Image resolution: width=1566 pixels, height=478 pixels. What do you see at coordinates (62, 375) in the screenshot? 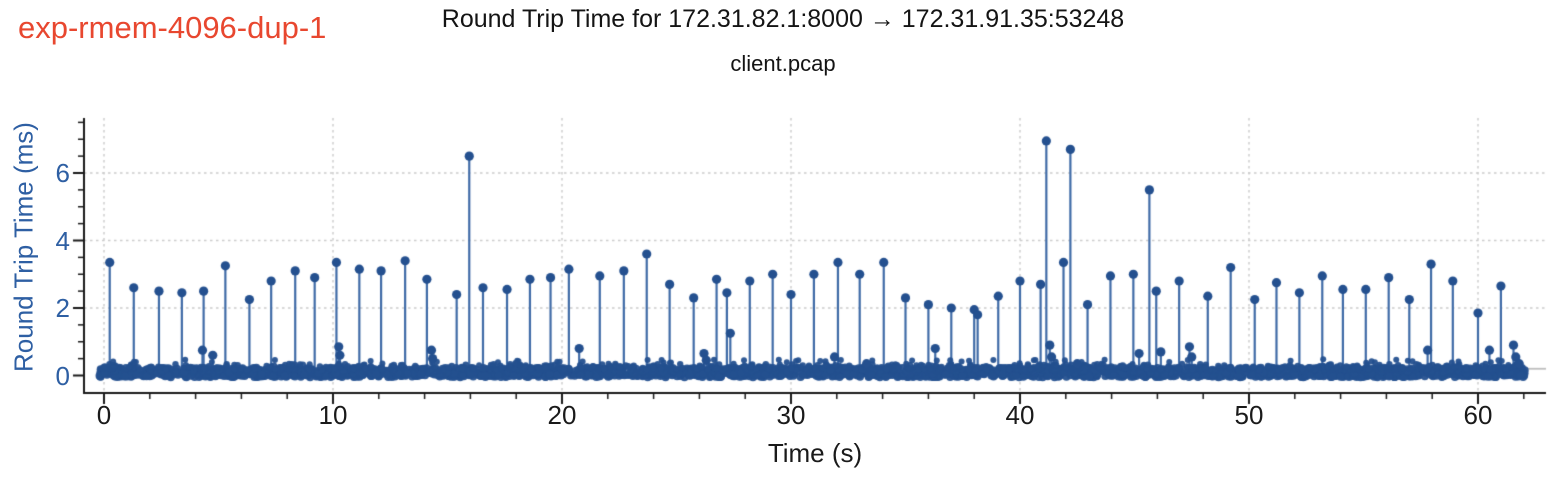
I see `y-tick-label: 0` at bounding box center [62, 375].